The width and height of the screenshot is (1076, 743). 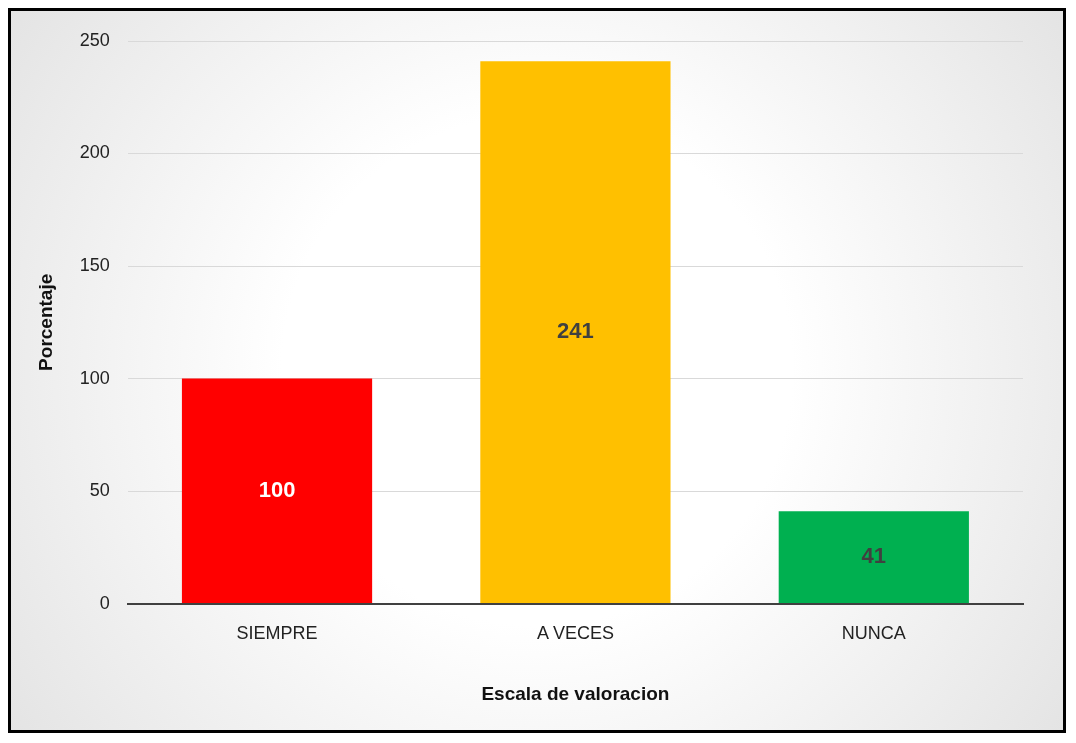 I want to click on y-axis-title: Porcentaje, so click(x=45, y=322).